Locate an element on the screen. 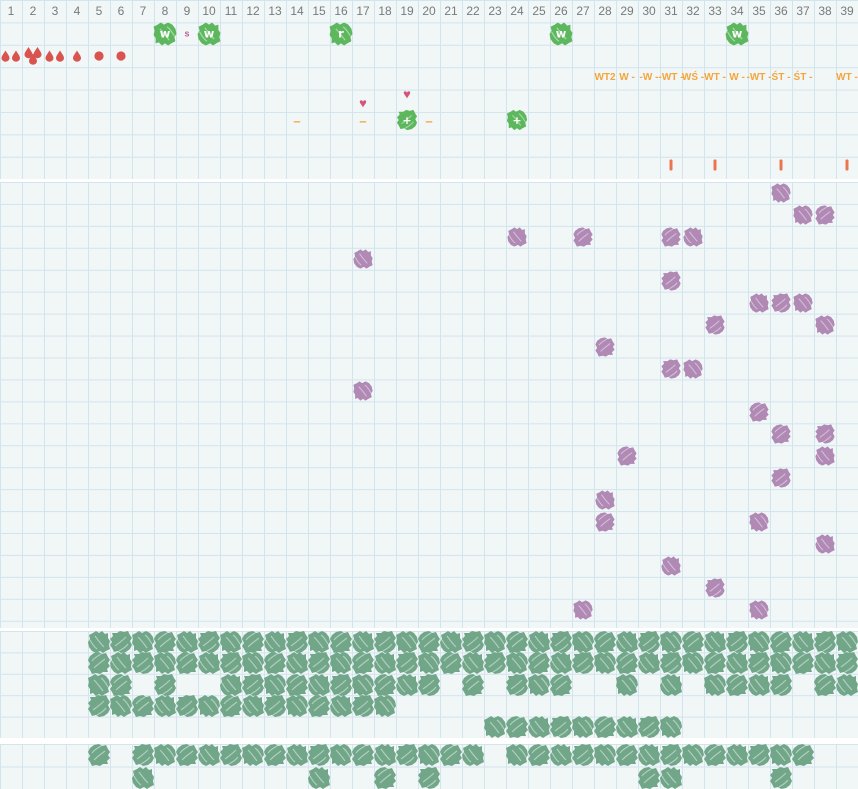  heart-icon: ♥ is located at coordinates (407, 94).